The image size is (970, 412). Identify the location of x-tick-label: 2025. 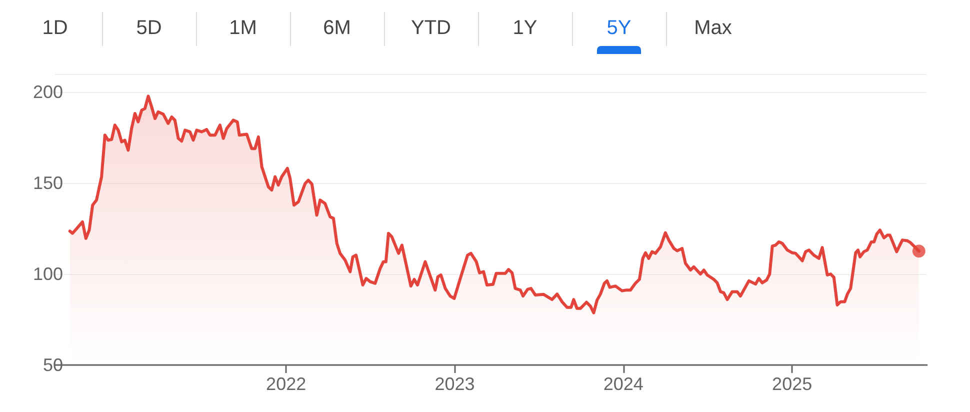
(792, 384).